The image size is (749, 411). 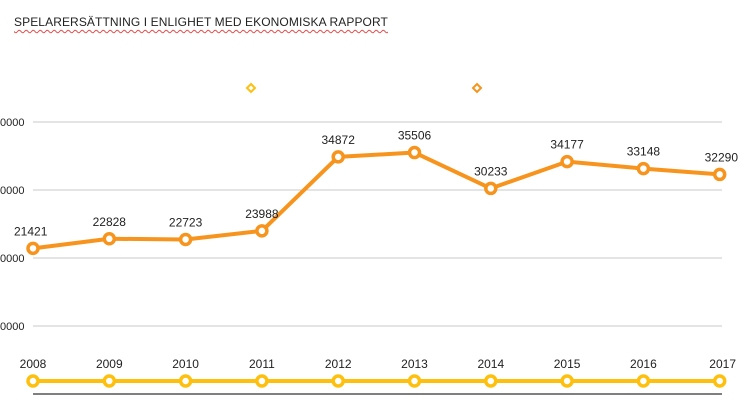 I want to click on y-axis: 0000 0000 0000 0000, so click(x=12, y=225).